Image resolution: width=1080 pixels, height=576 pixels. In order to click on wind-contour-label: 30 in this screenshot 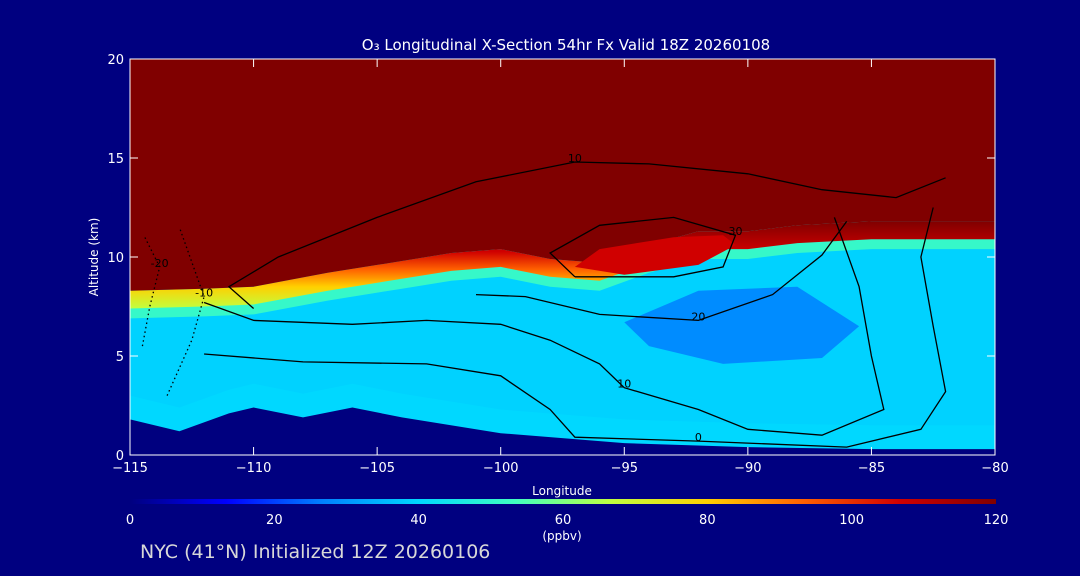, I will do `click(736, 231)`.